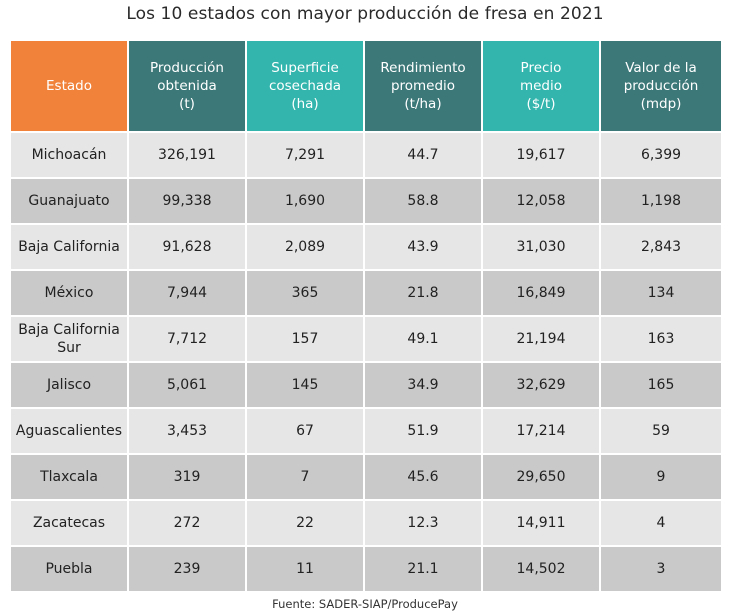 The height and width of the screenshot is (615, 730). What do you see at coordinates (70, 476) in the screenshot?
I see `cell-estado: Tlaxcala` at bounding box center [70, 476].